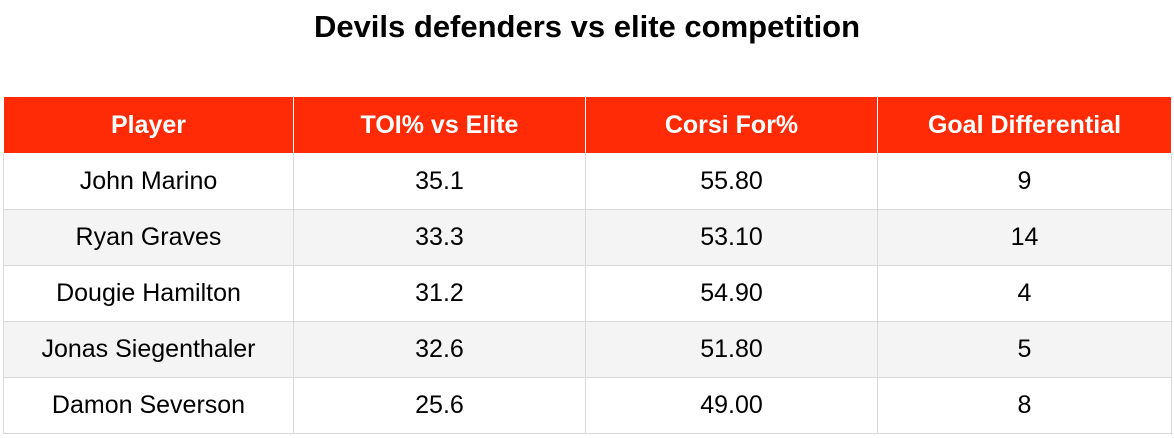 This screenshot has height=438, width=1174. Describe the element at coordinates (148, 237) in the screenshot. I see `cell-player: Ryan Graves` at that location.